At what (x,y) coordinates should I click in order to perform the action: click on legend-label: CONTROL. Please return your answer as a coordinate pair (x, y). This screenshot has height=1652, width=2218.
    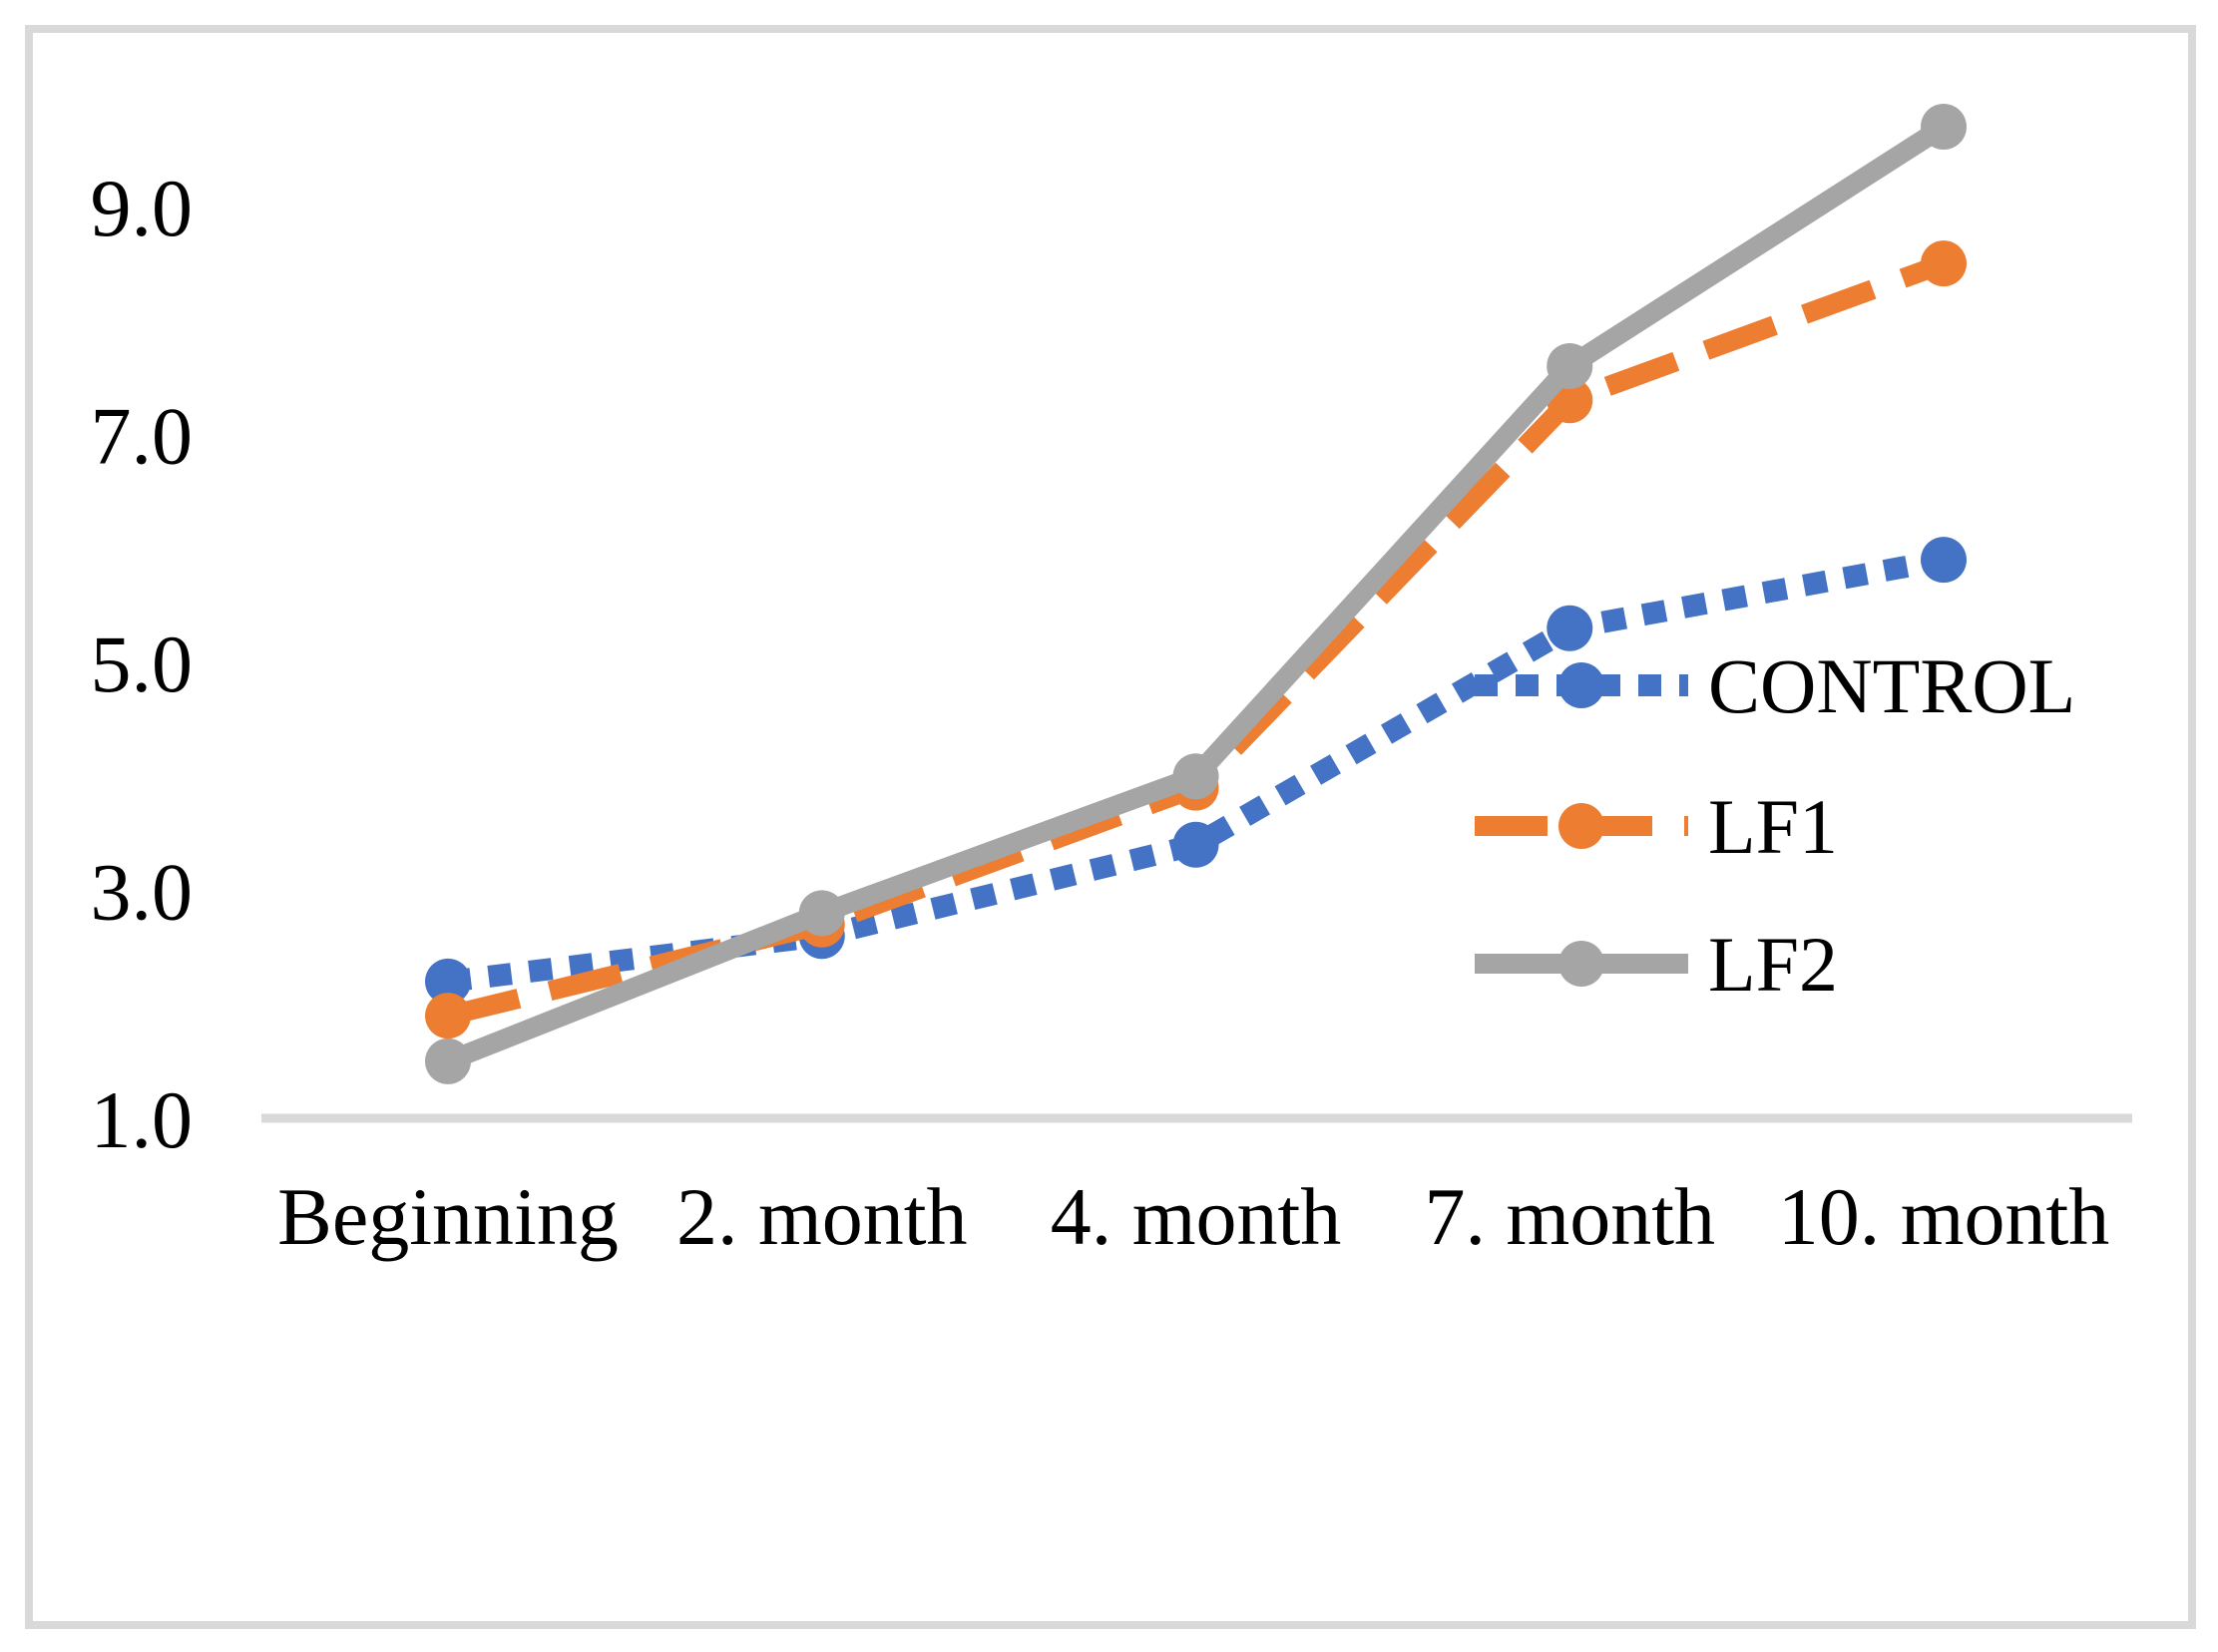
    Looking at the image, I should click on (1891, 685).